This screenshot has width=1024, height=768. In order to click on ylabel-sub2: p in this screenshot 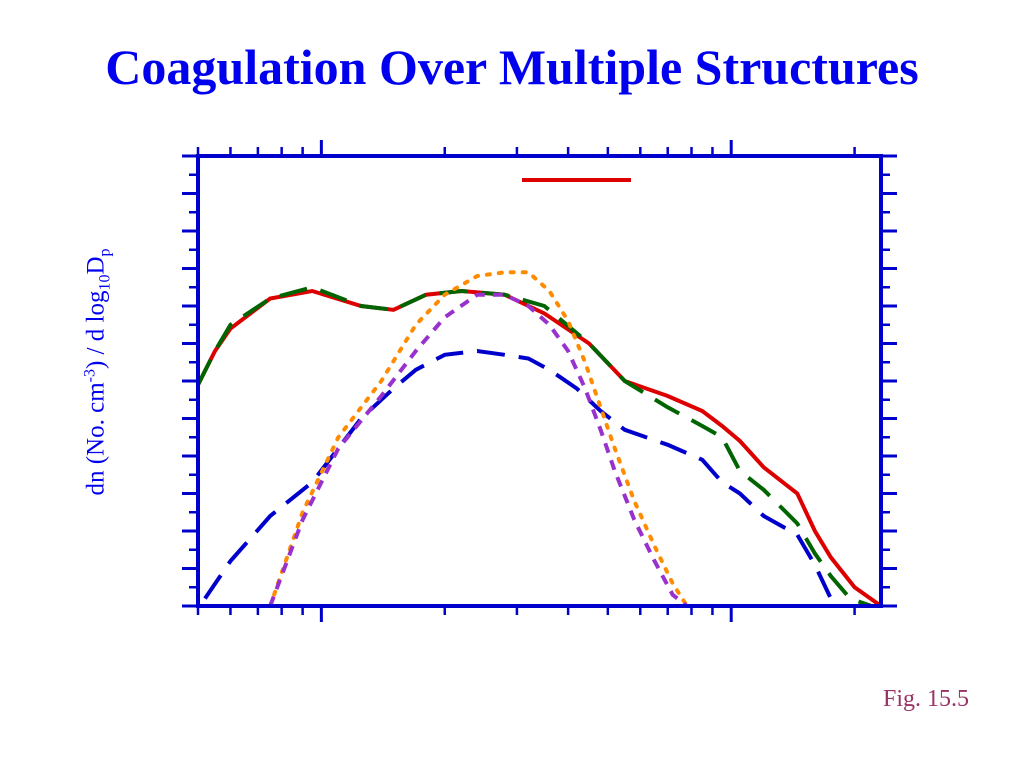, I will do `click(105, 252)`.